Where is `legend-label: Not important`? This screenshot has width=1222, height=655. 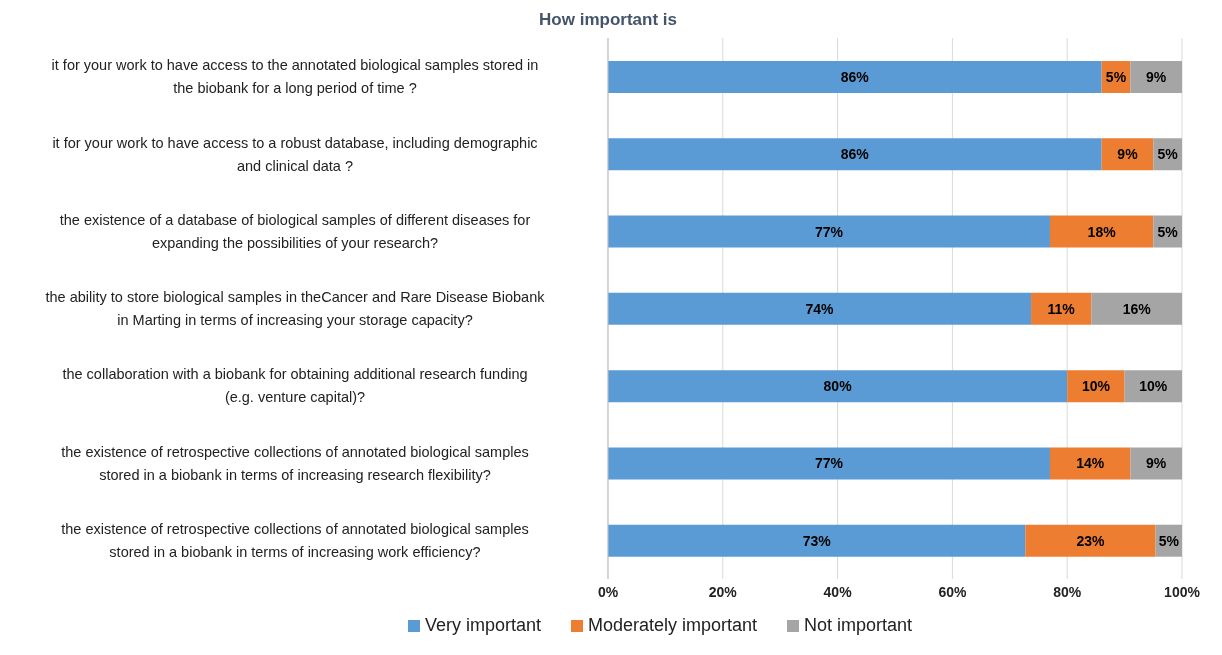 legend-label: Not important is located at coordinates (858, 625).